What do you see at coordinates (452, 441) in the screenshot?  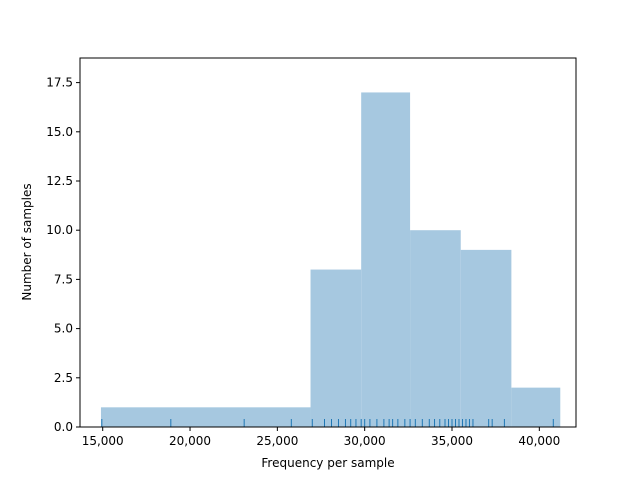 I see `x-tick-label: 35,000` at bounding box center [452, 441].